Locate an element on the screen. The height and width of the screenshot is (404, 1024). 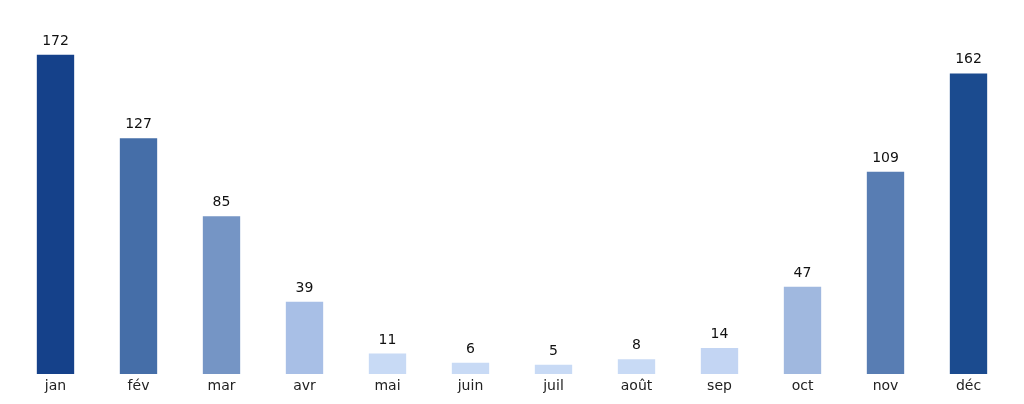
x-tick-label: mai is located at coordinates (387, 385).